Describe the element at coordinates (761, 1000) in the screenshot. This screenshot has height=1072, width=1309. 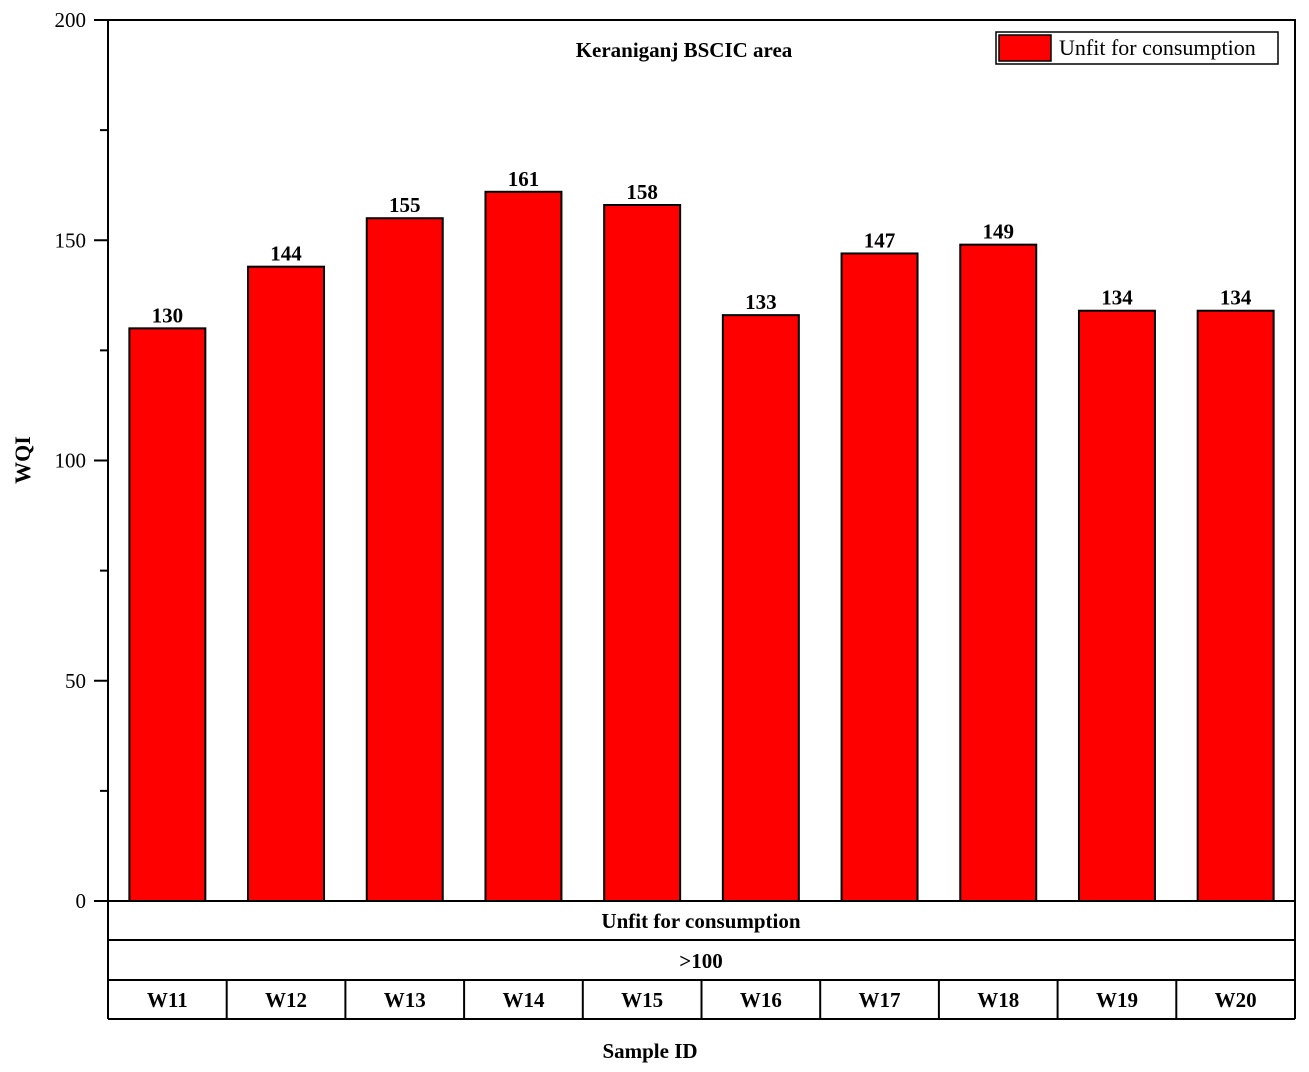
I see `sample-id-w16: W16` at that location.